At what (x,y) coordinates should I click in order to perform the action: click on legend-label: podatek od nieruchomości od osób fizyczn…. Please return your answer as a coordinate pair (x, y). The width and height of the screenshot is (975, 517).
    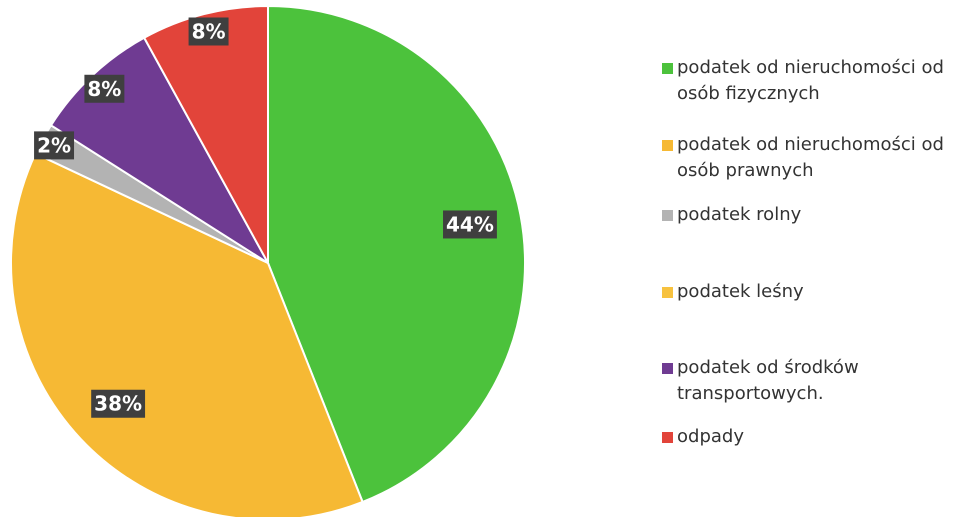
    Looking at the image, I should click on (810, 80).